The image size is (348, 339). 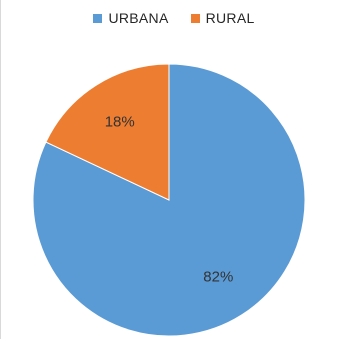 What do you see at coordinates (107, 132) in the screenshot?
I see `pie-slice-rural` at bounding box center [107, 132].